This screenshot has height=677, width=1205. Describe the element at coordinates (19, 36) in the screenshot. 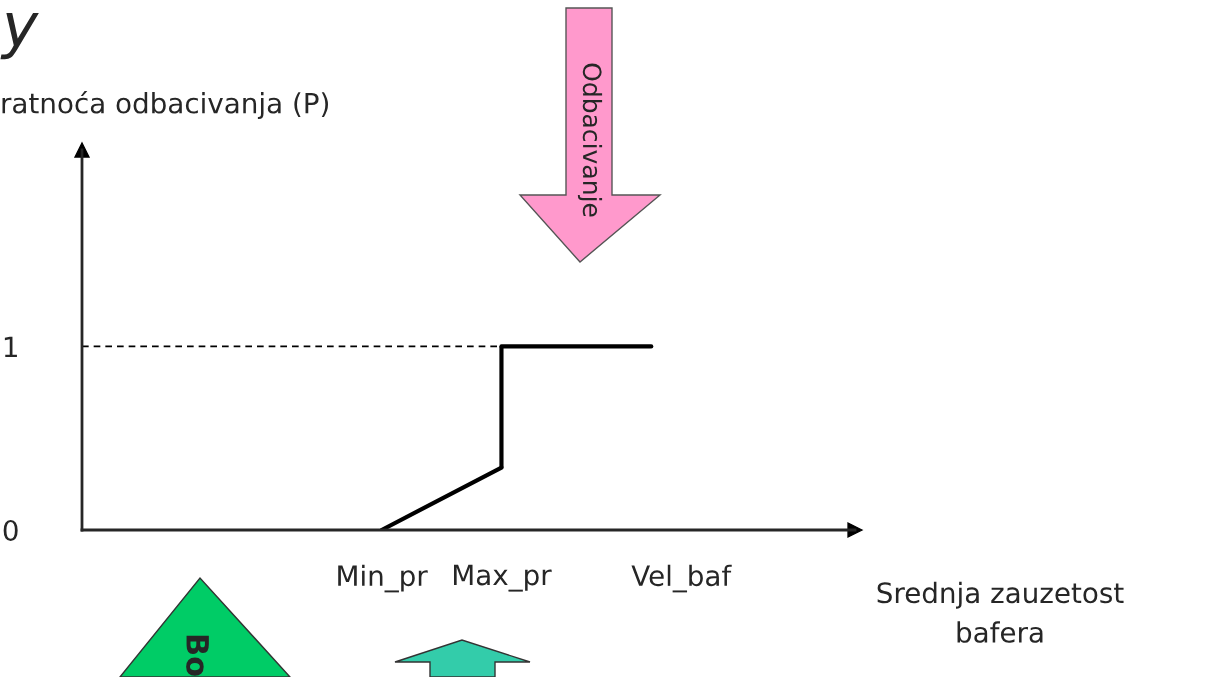

I see `chart-title: y` at that location.